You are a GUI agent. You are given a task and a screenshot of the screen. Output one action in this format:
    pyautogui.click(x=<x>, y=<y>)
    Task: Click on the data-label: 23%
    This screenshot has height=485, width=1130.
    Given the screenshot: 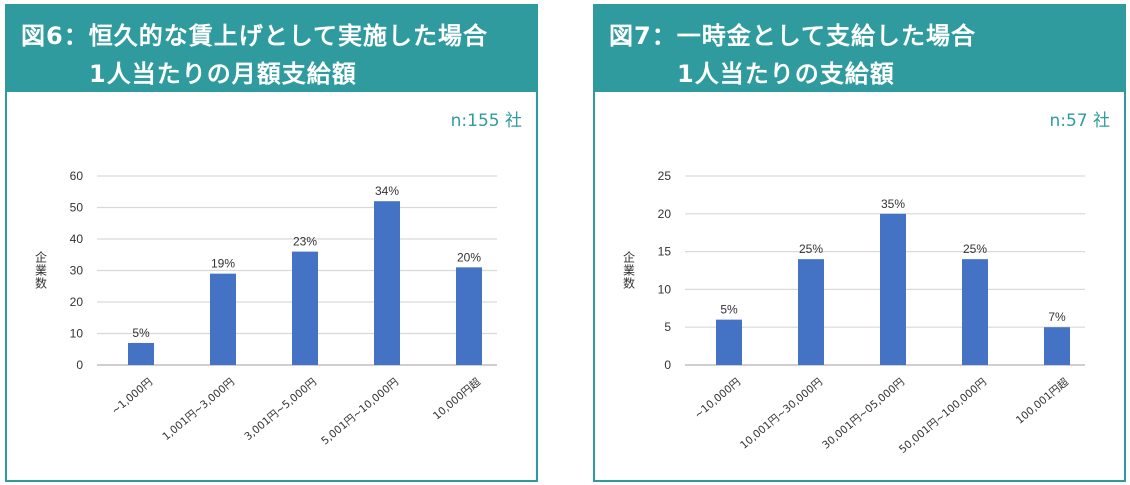 What is the action you would take?
    pyautogui.click(x=305, y=242)
    